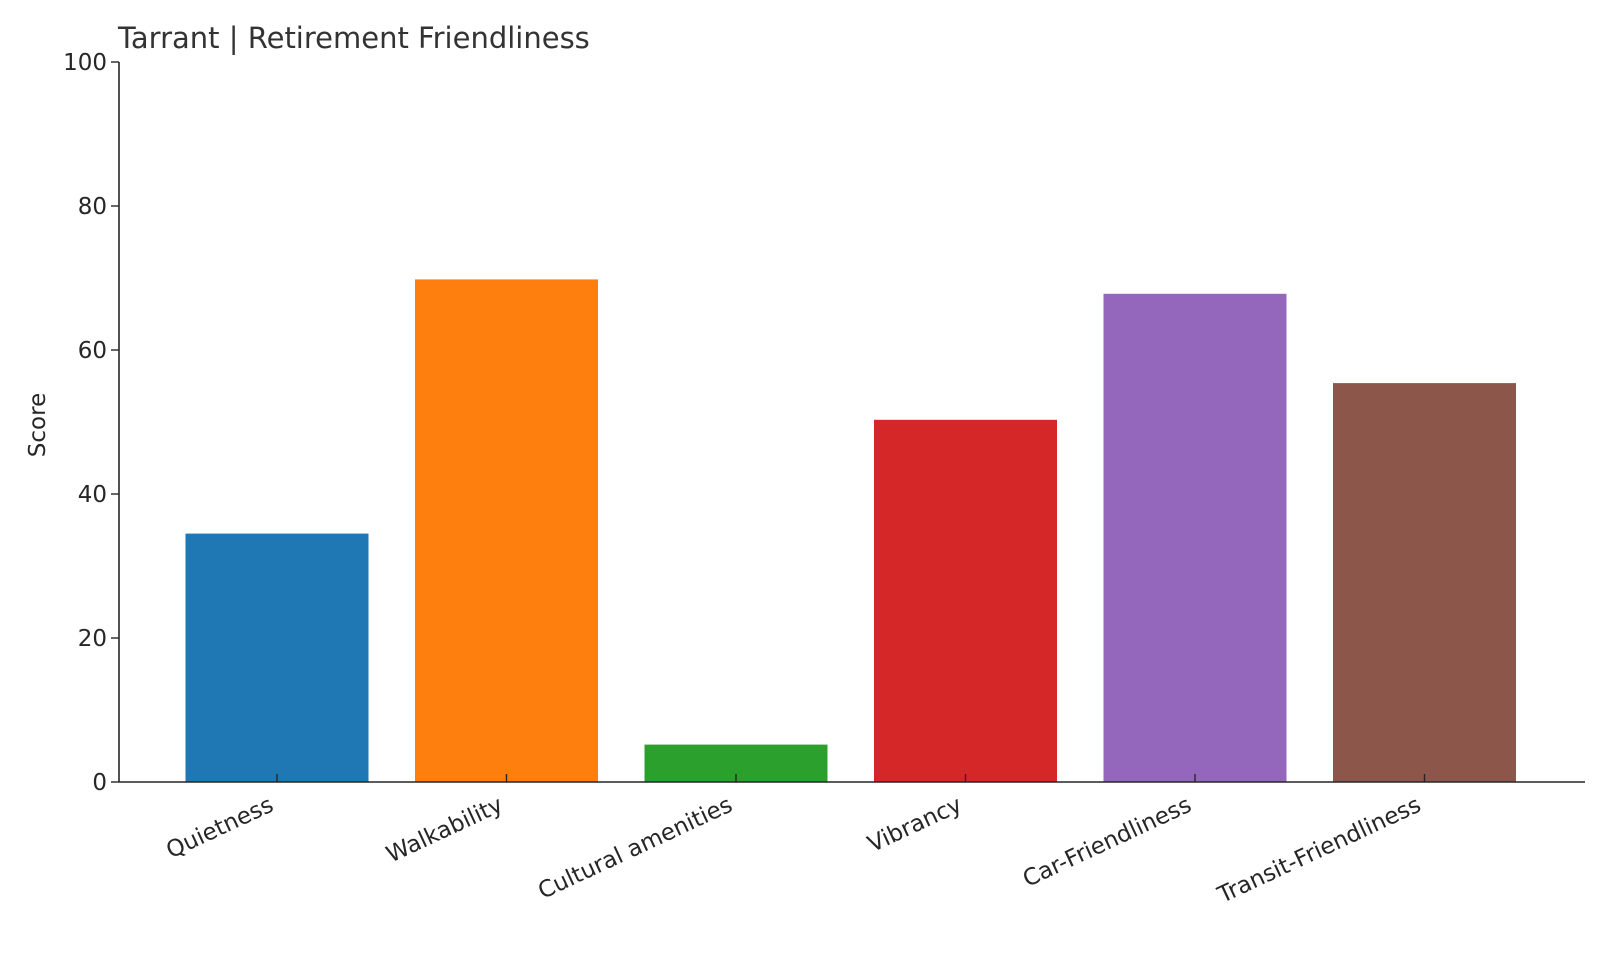  I want to click on y-axis-label: Score, so click(38, 425).